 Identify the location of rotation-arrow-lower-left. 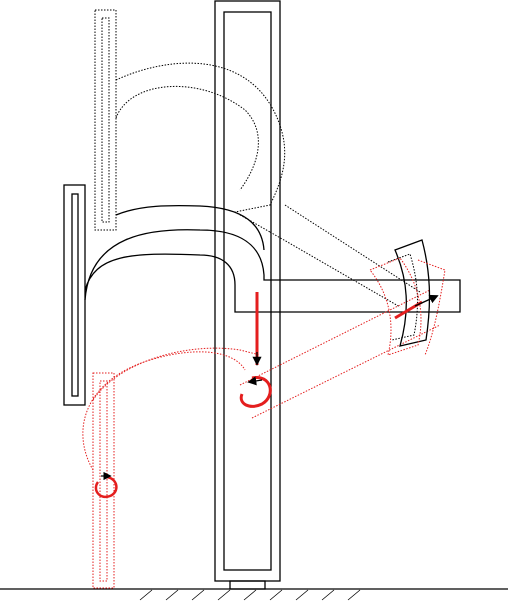
(106, 485).